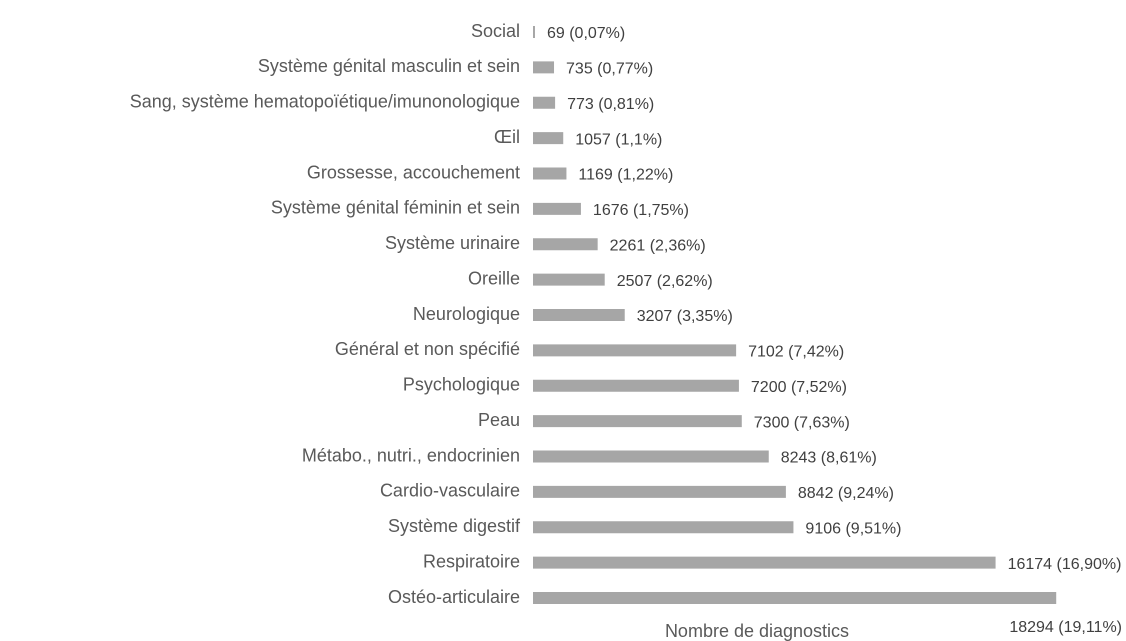 The width and height of the screenshot is (1126, 641). I want to click on data-label: 7200 (7,52%), so click(799, 387).